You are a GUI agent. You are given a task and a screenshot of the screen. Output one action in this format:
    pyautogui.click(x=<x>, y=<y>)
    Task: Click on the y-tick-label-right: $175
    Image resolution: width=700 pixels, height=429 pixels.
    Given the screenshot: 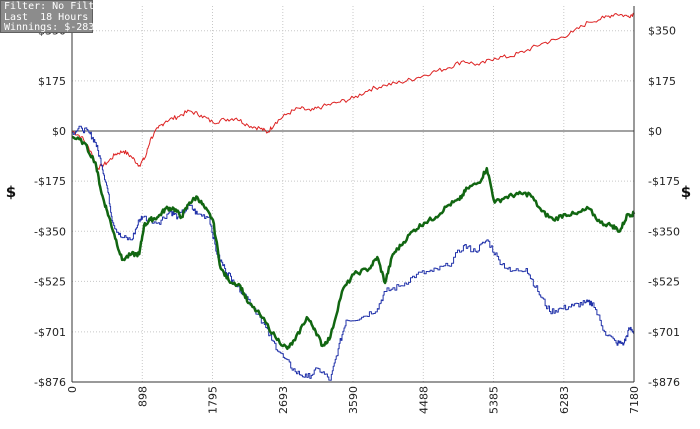 What is the action you would take?
    pyautogui.click(x=662, y=81)
    